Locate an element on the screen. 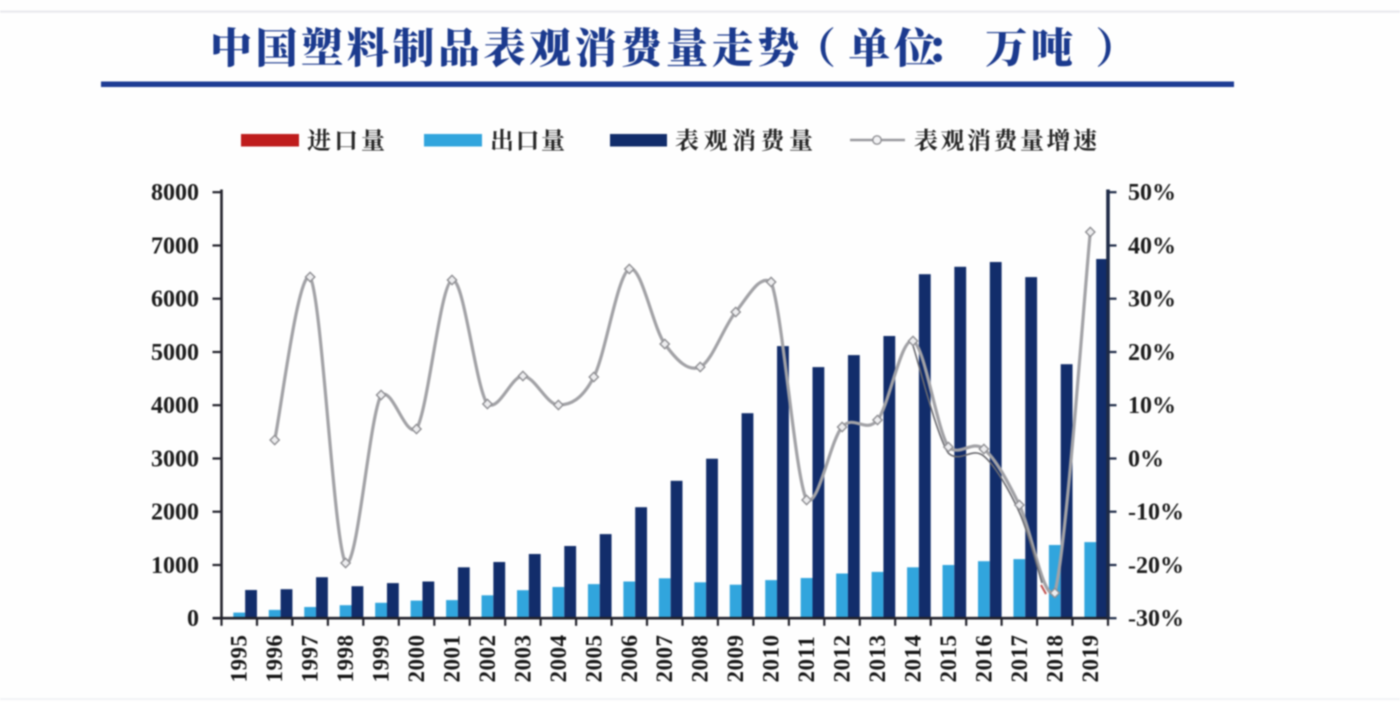  svg-text: 5000 is located at coordinates (175, 353).